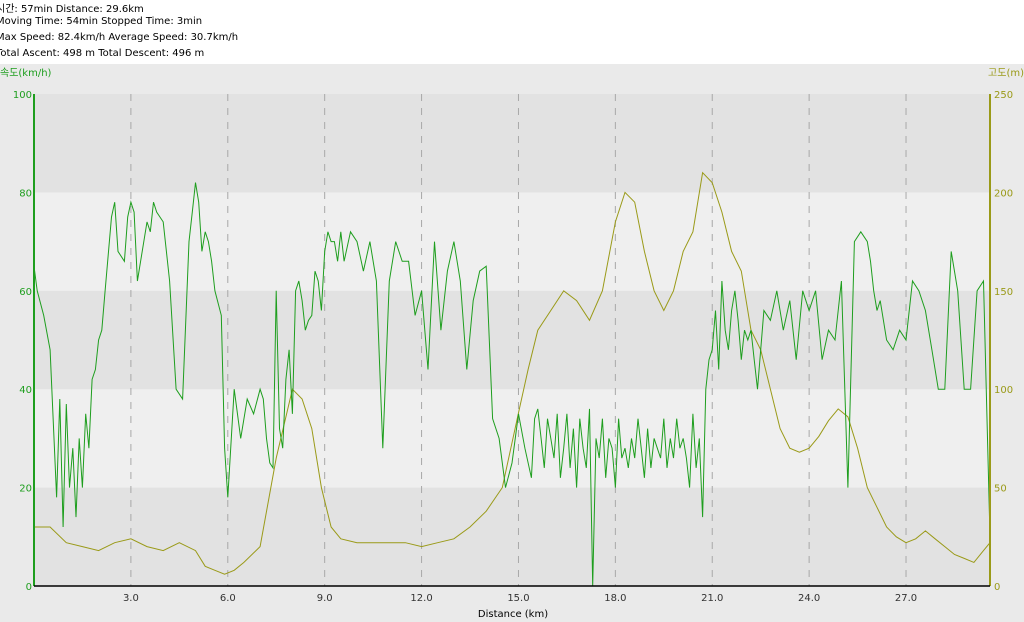 The image size is (1024, 622). What do you see at coordinates (513, 614) in the screenshot?
I see `x-axis-label: Distance (km)` at bounding box center [513, 614].